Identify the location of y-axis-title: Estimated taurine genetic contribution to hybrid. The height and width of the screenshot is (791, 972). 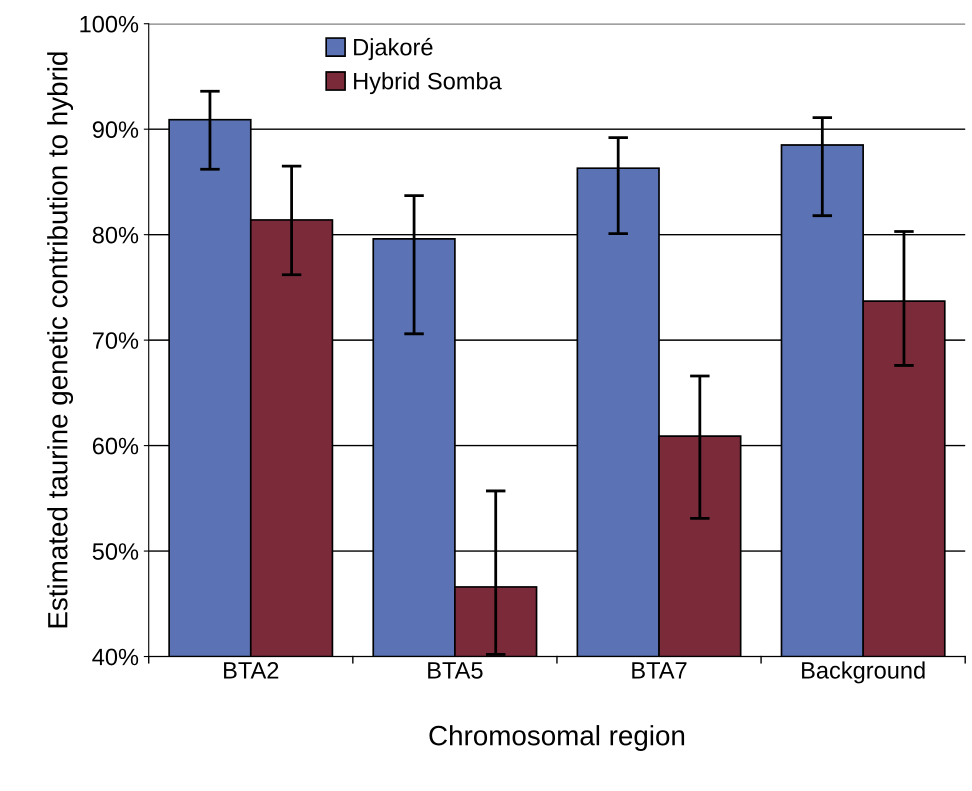
(60, 340).